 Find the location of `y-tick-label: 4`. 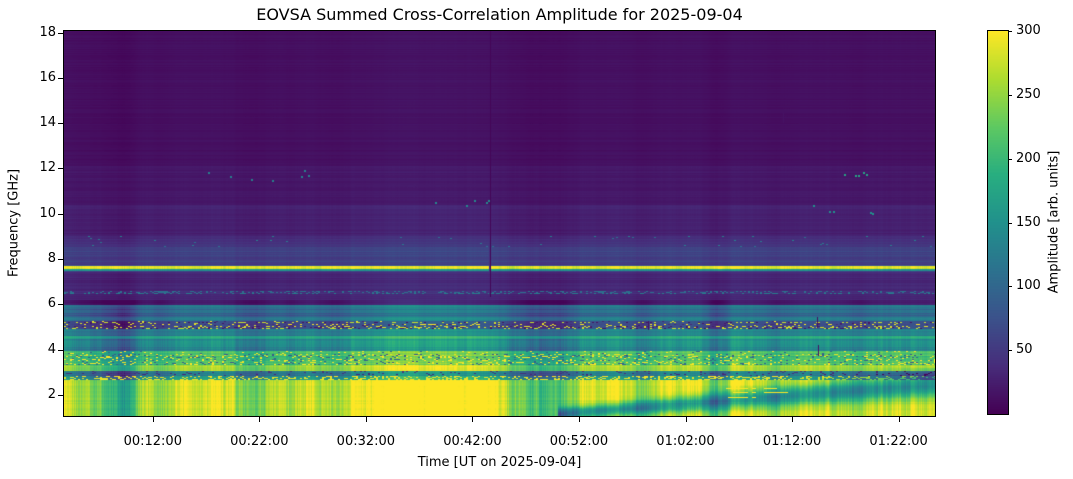

y-tick-label: 4 is located at coordinates (51, 349).